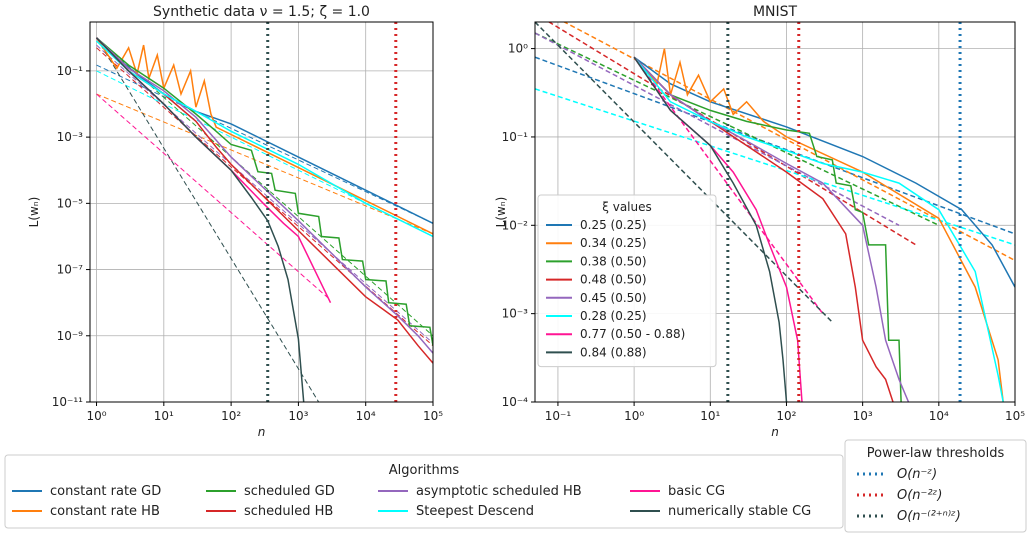 The width and height of the screenshot is (1029, 535). Describe the element at coordinates (613, 261) in the screenshot. I see `legend-label: 0.38 (0.50)` at that location.